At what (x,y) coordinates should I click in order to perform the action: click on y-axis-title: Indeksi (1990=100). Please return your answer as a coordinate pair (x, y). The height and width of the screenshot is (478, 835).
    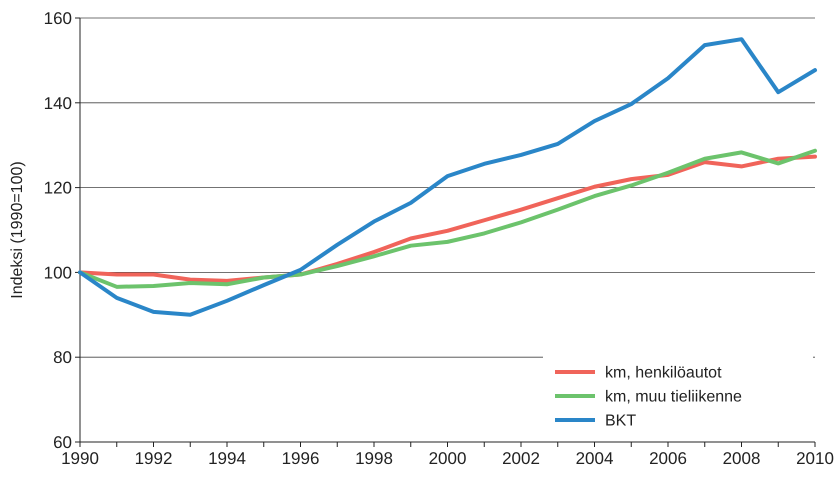
    Looking at the image, I should click on (17, 230).